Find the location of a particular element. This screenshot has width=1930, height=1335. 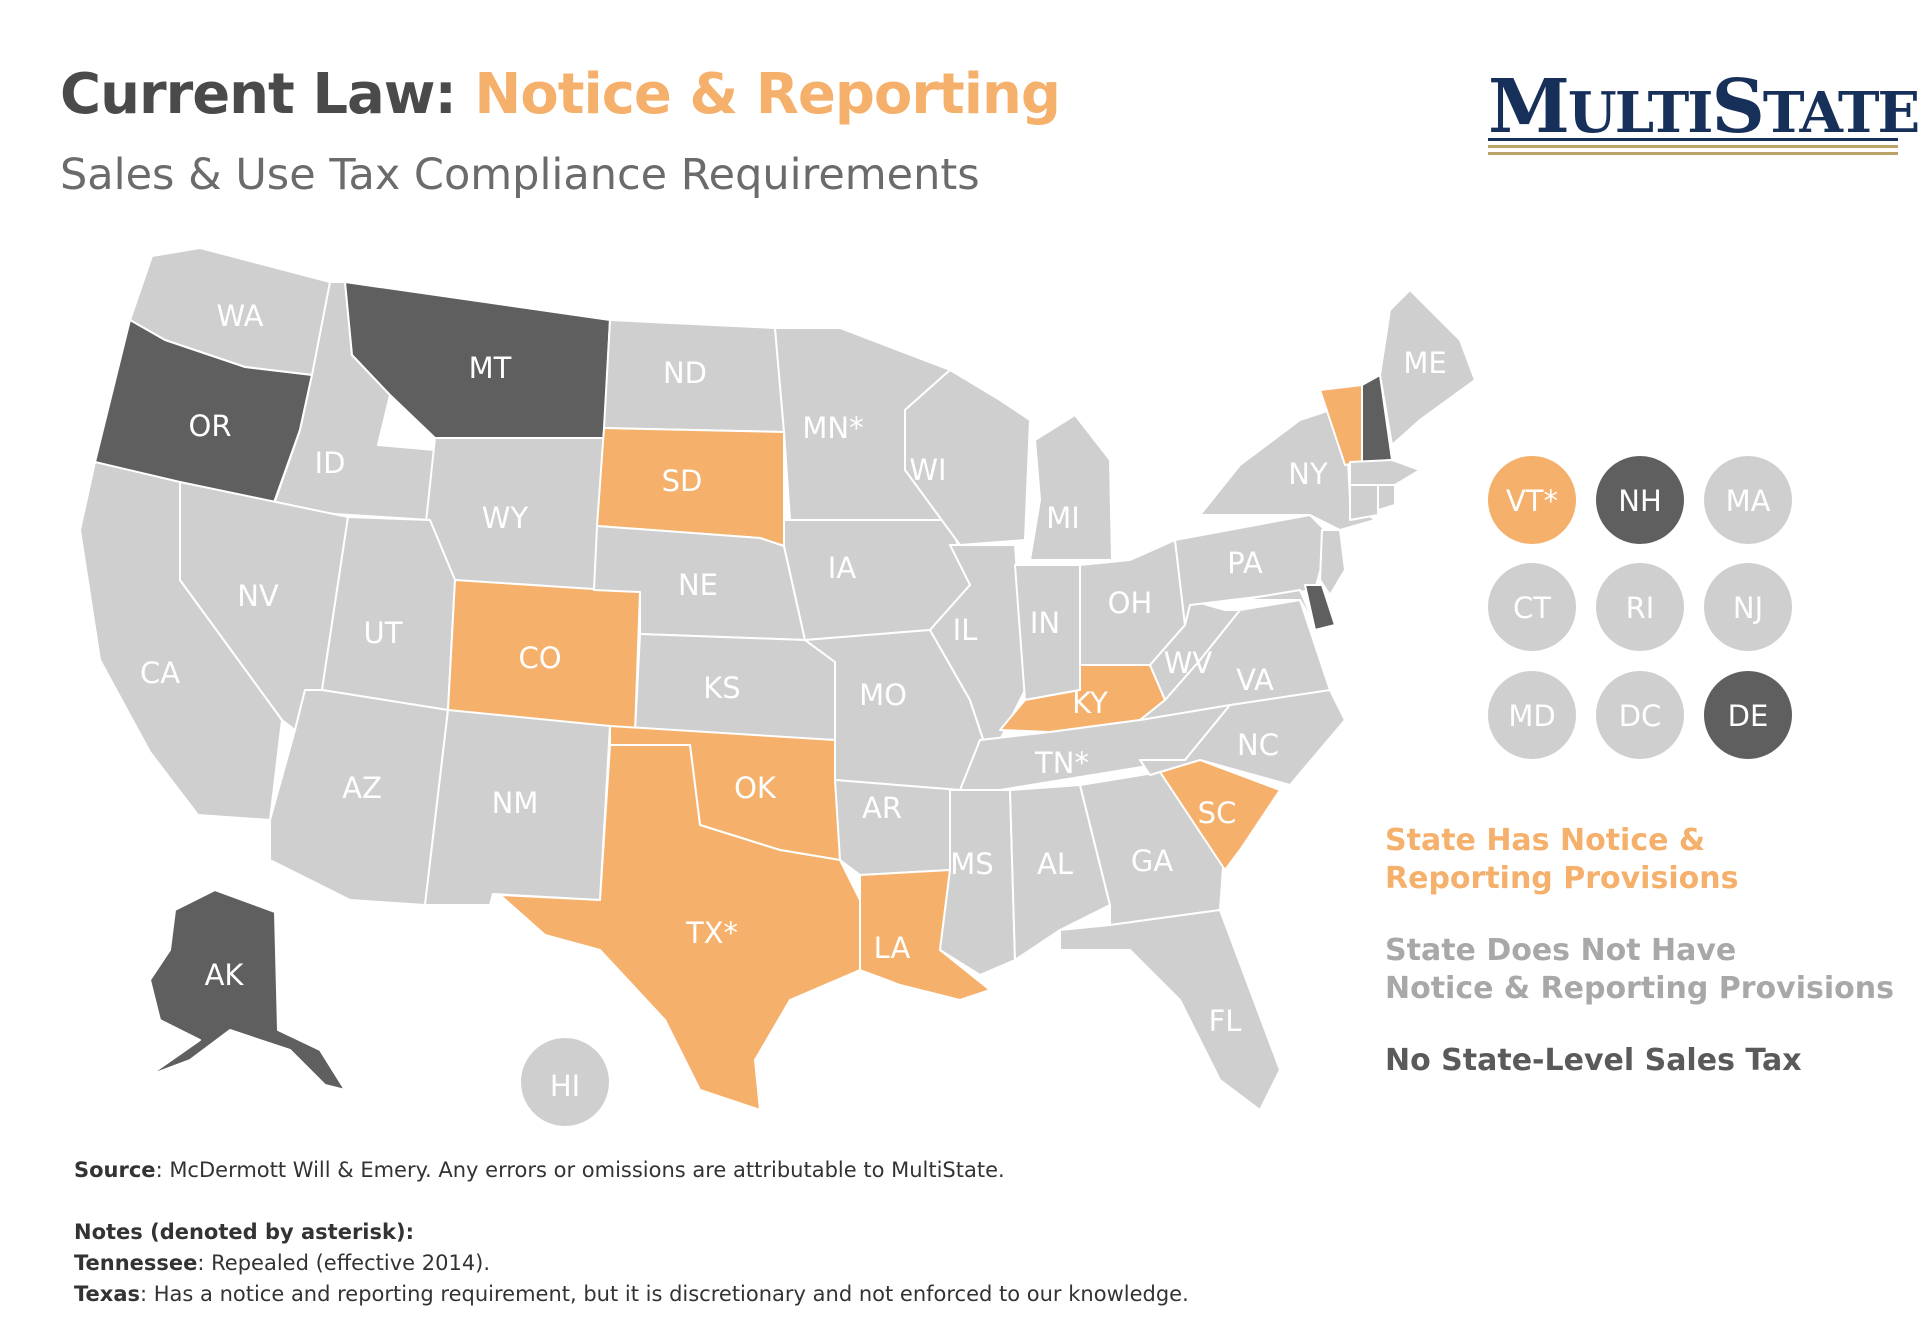

note-tn-text: : Repealed (effective 2014). is located at coordinates (344, 1263).